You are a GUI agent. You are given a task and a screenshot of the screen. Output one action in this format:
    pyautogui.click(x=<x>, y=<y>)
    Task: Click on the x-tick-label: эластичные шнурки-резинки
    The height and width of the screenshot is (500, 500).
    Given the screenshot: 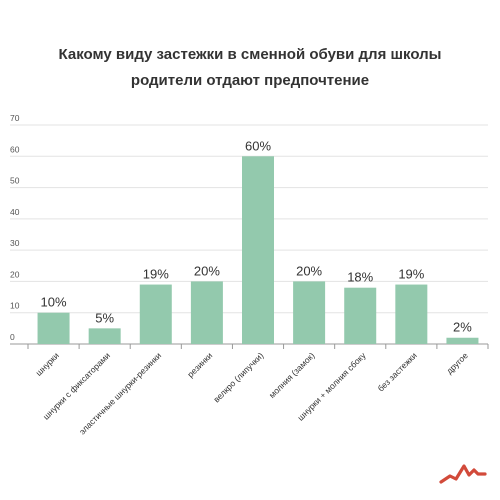 What is the action you would take?
    pyautogui.click(x=120, y=393)
    